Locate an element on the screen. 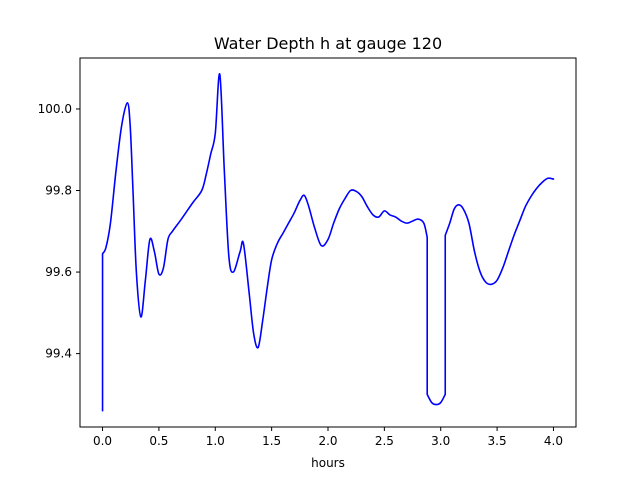 Image resolution: width=640 pixels, height=480 pixels. x-axis-label: hours is located at coordinates (328, 463).